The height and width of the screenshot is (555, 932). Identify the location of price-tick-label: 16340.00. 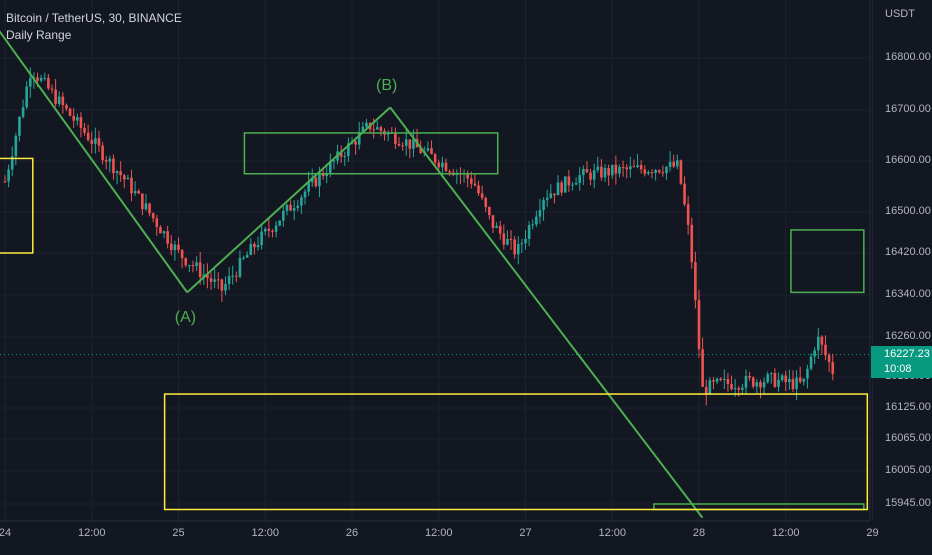
(908, 294).